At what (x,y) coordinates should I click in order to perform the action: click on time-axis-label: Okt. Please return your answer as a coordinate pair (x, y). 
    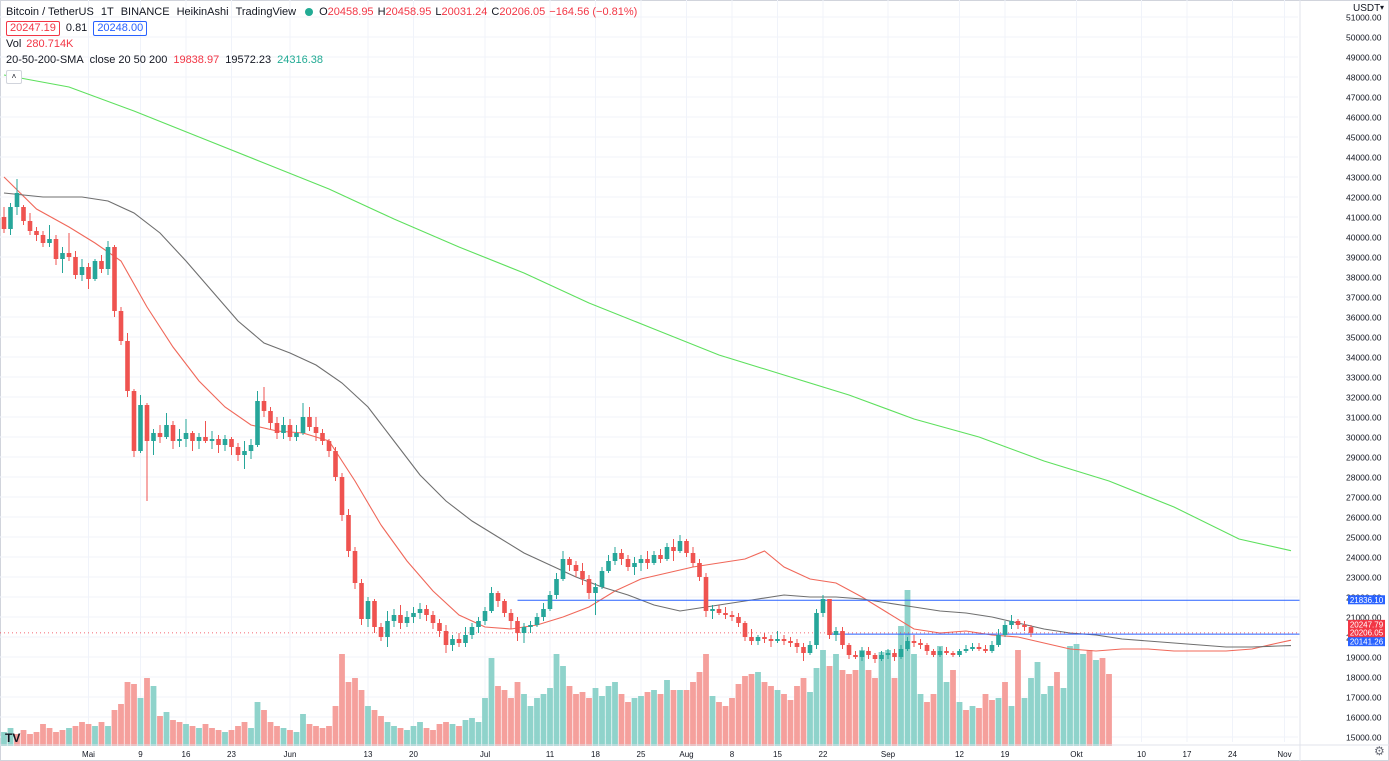
    Looking at the image, I should click on (1076, 754).